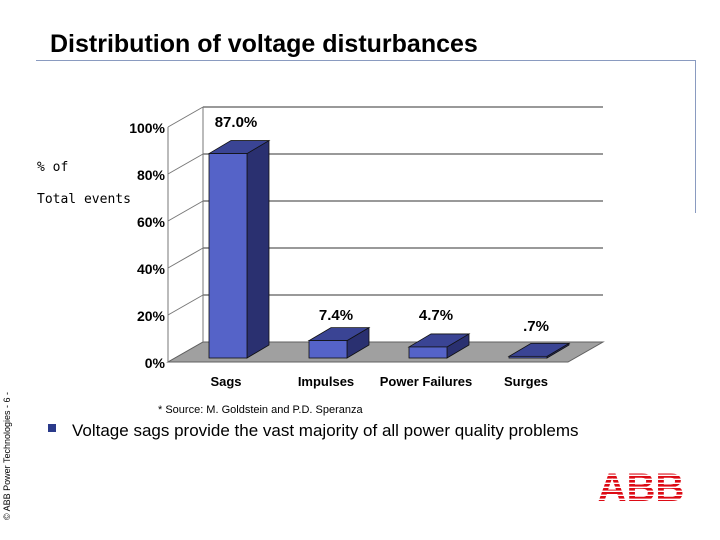 The height and width of the screenshot is (540, 720). What do you see at coordinates (366, 60) in the screenshot?
I see `title-rule` at bounding box center [366, 60].